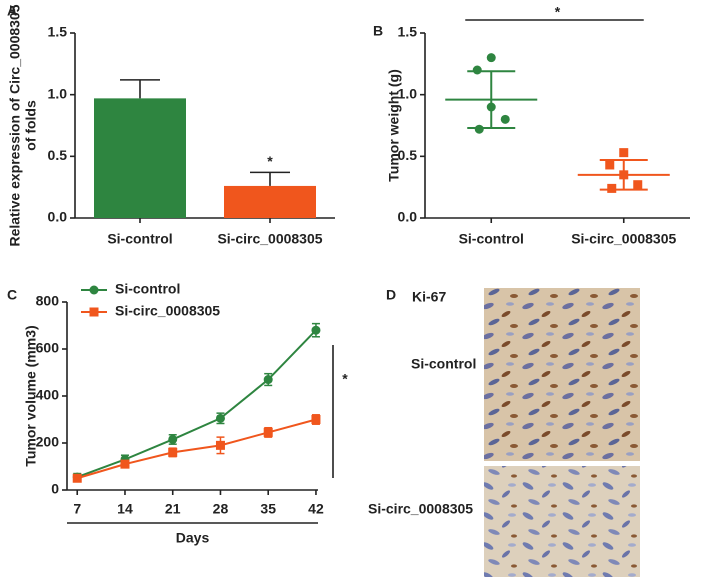 Image resolution: width=709 pixels, height=578 pixels. What do you see at coordinates (173, 509) in the screenshot?
I see `x-tick-label: 21` at bounding box center [173, 509].